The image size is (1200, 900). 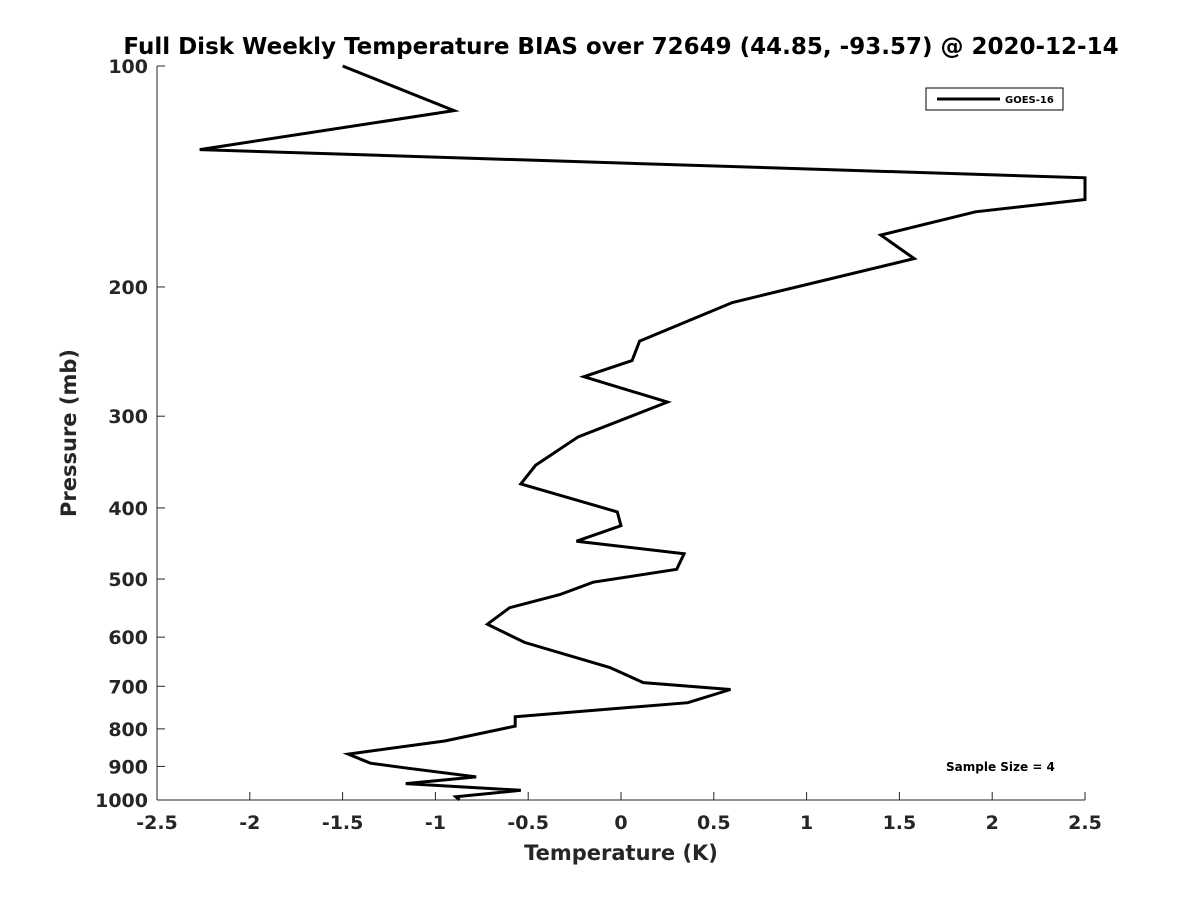 What do you see at coordinates (130, 434) in the screenshot?
I see `y-axis-ticks: 100 200 300 400 500 600 700 800 900 1000` at bounding box center [130, 434].